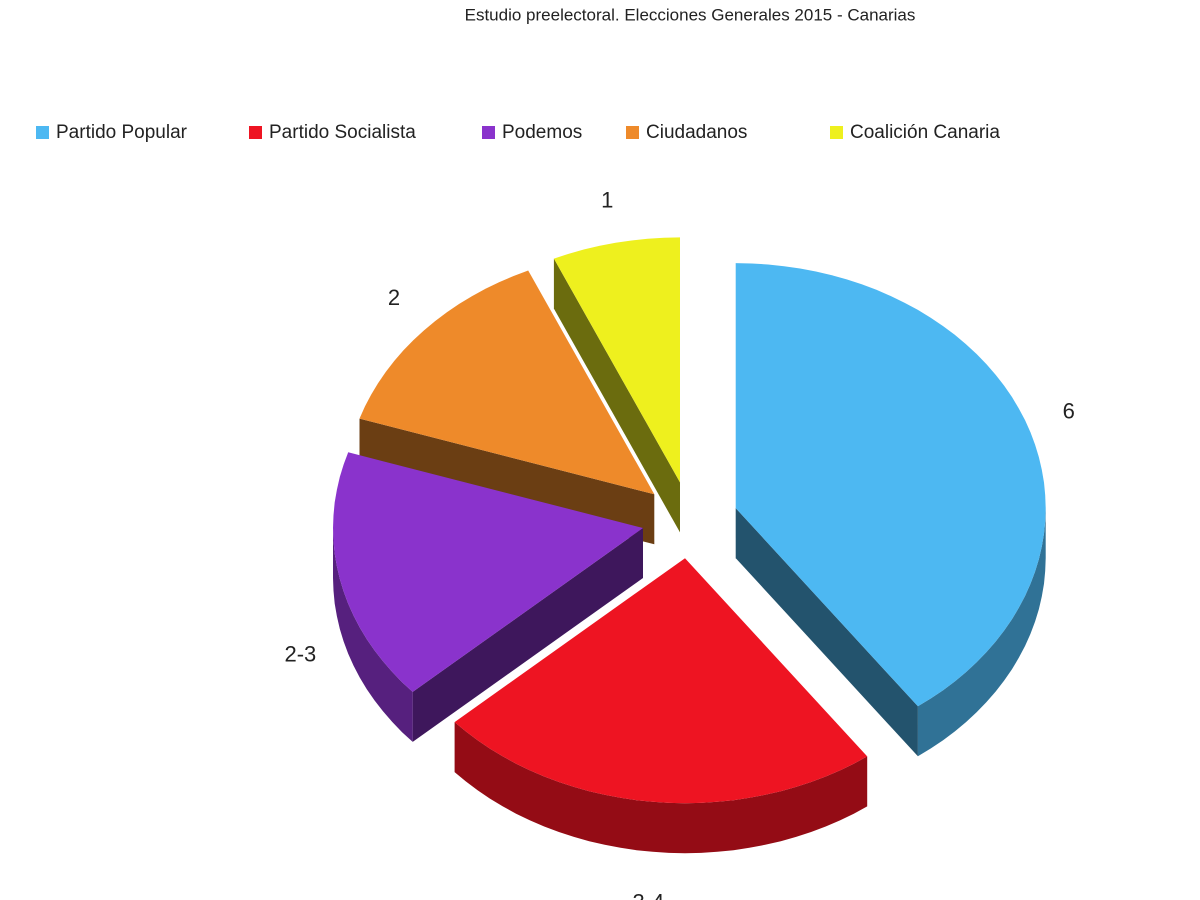 The height and width of the screenshot is (900, 1200). I want to click on value-label: 2-3, so click(301, 653).